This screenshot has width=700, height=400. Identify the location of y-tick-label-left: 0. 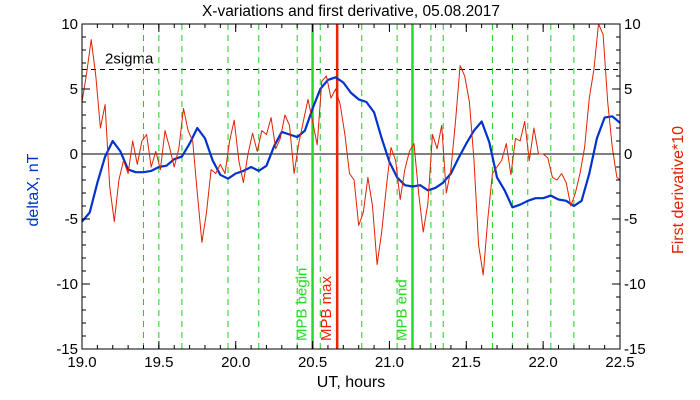
(74, 154).